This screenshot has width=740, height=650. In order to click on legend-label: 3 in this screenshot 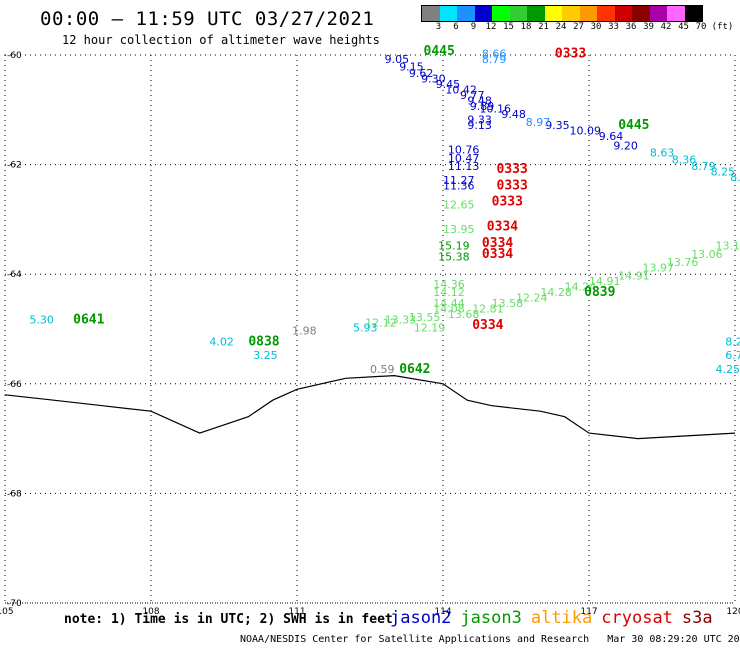, I will do `click(438, 27)`.